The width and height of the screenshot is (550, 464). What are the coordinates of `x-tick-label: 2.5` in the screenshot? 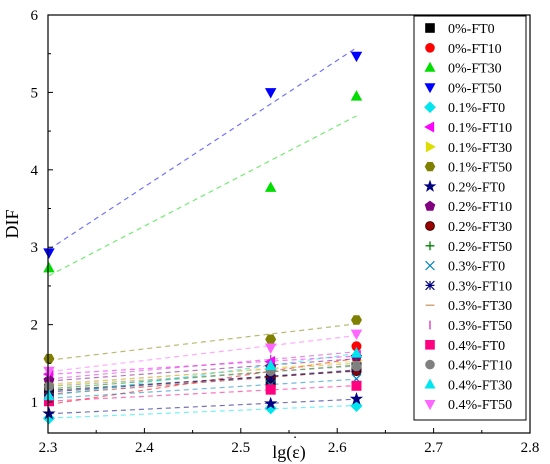 It's located at (240, 448).